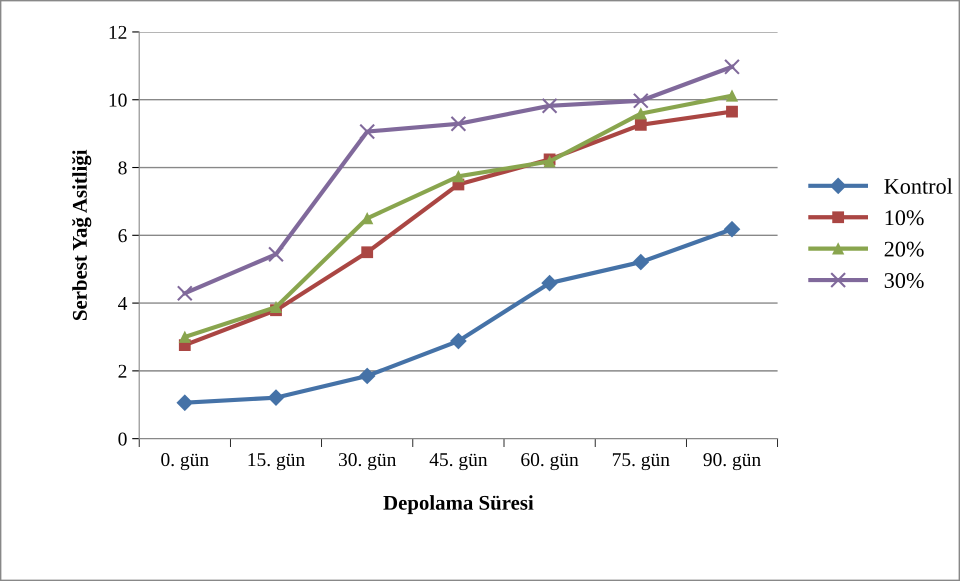  Describe the element at coordinates (118, 100) in the screenshot. I see `y-tick-label: 10` at that location.